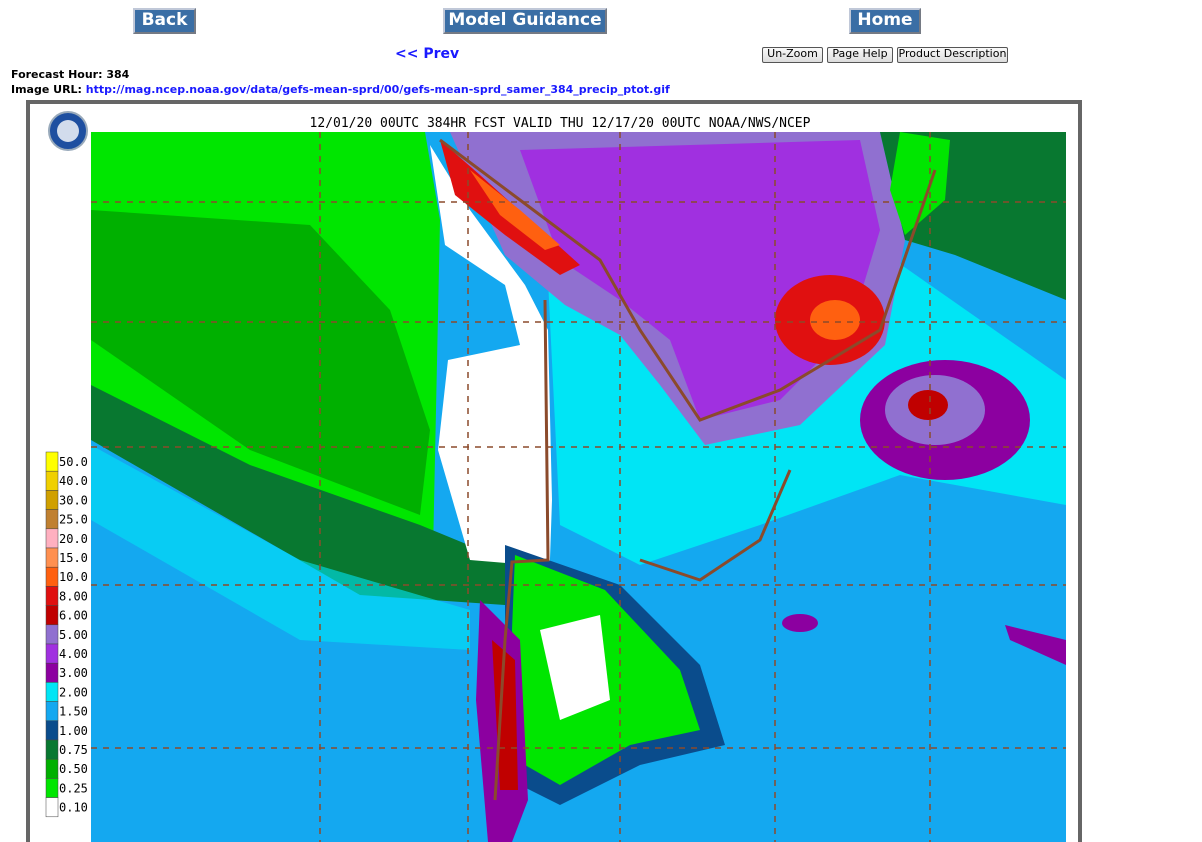  I want to click on legend-label: 2.00, so click(73, 692).